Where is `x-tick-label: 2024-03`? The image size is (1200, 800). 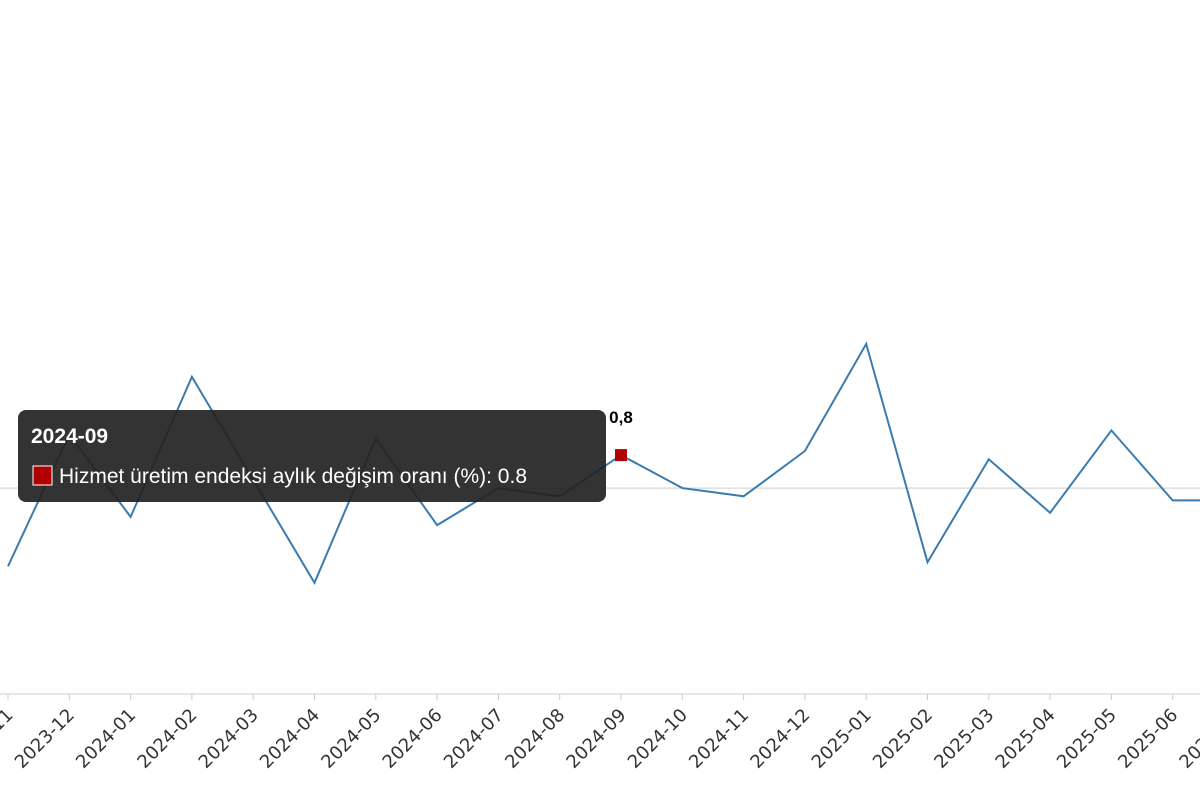 x-tick-label: 2024-03 is located at coordinates (229, 739).